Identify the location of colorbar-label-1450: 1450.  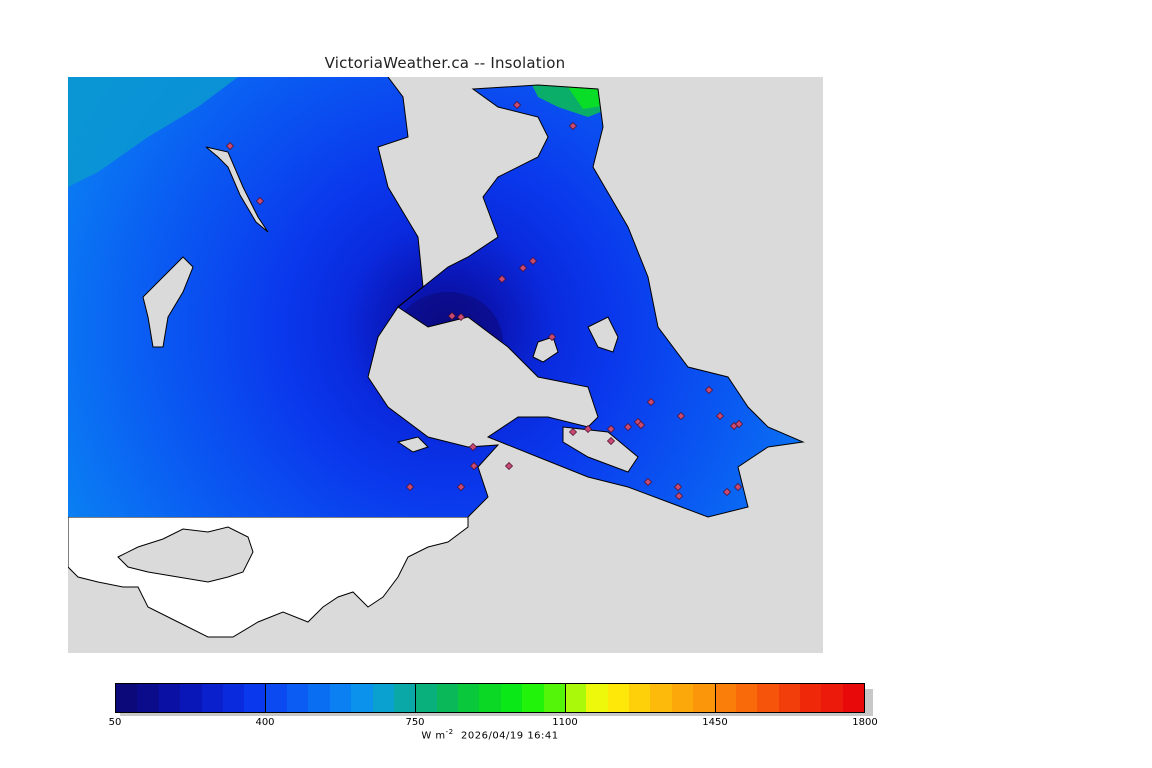
(715, 722).